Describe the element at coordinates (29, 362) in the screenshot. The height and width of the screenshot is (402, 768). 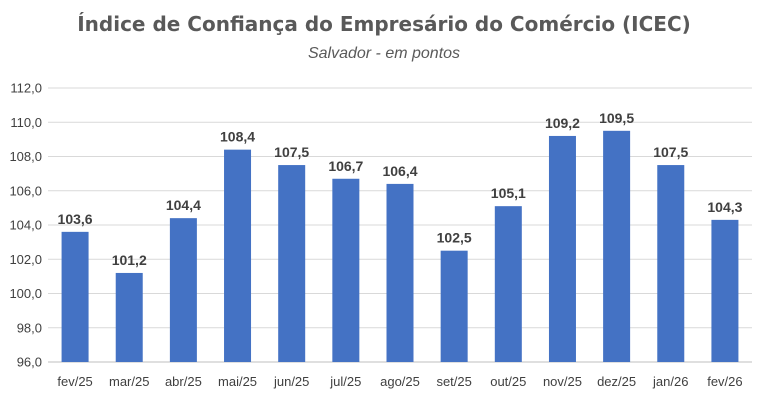
I see `y-tick-label: 96,0` at that location.